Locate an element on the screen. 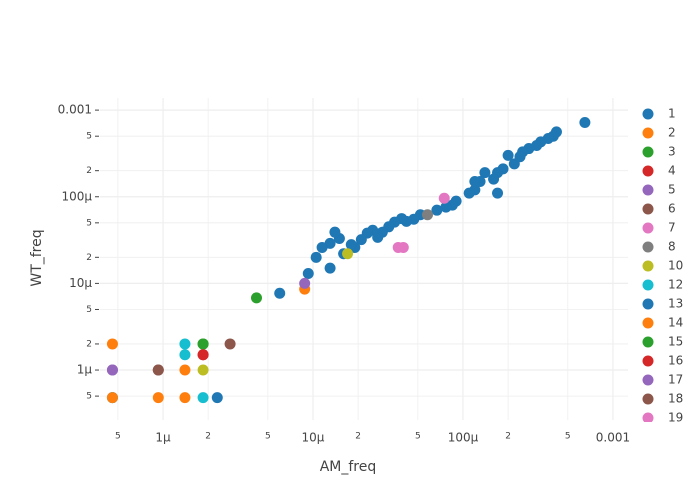 This screenshot has width=700, height=500. legend-label: 1 is located at coordinates (672, 114).